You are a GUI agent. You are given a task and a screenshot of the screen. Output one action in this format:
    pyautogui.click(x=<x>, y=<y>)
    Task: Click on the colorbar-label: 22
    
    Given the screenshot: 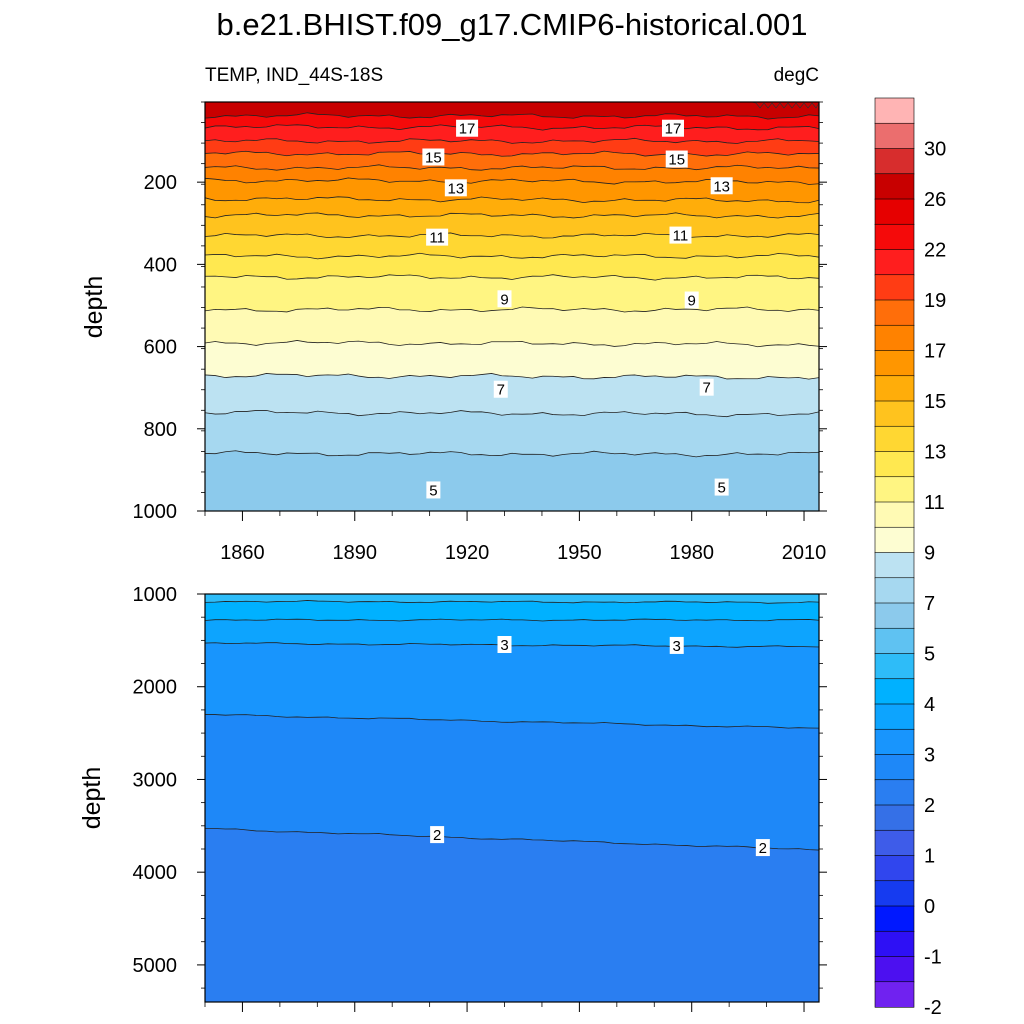 What is the action you would take?
    pyautogui.click(x=935, y=251)
    